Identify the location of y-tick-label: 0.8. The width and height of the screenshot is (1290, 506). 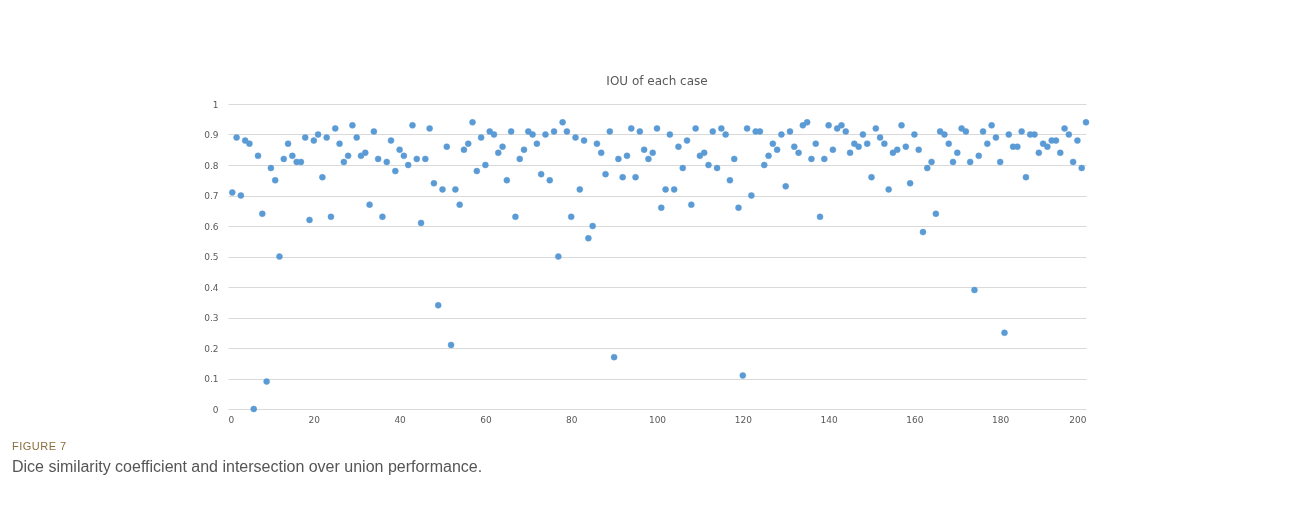
(211, 165).